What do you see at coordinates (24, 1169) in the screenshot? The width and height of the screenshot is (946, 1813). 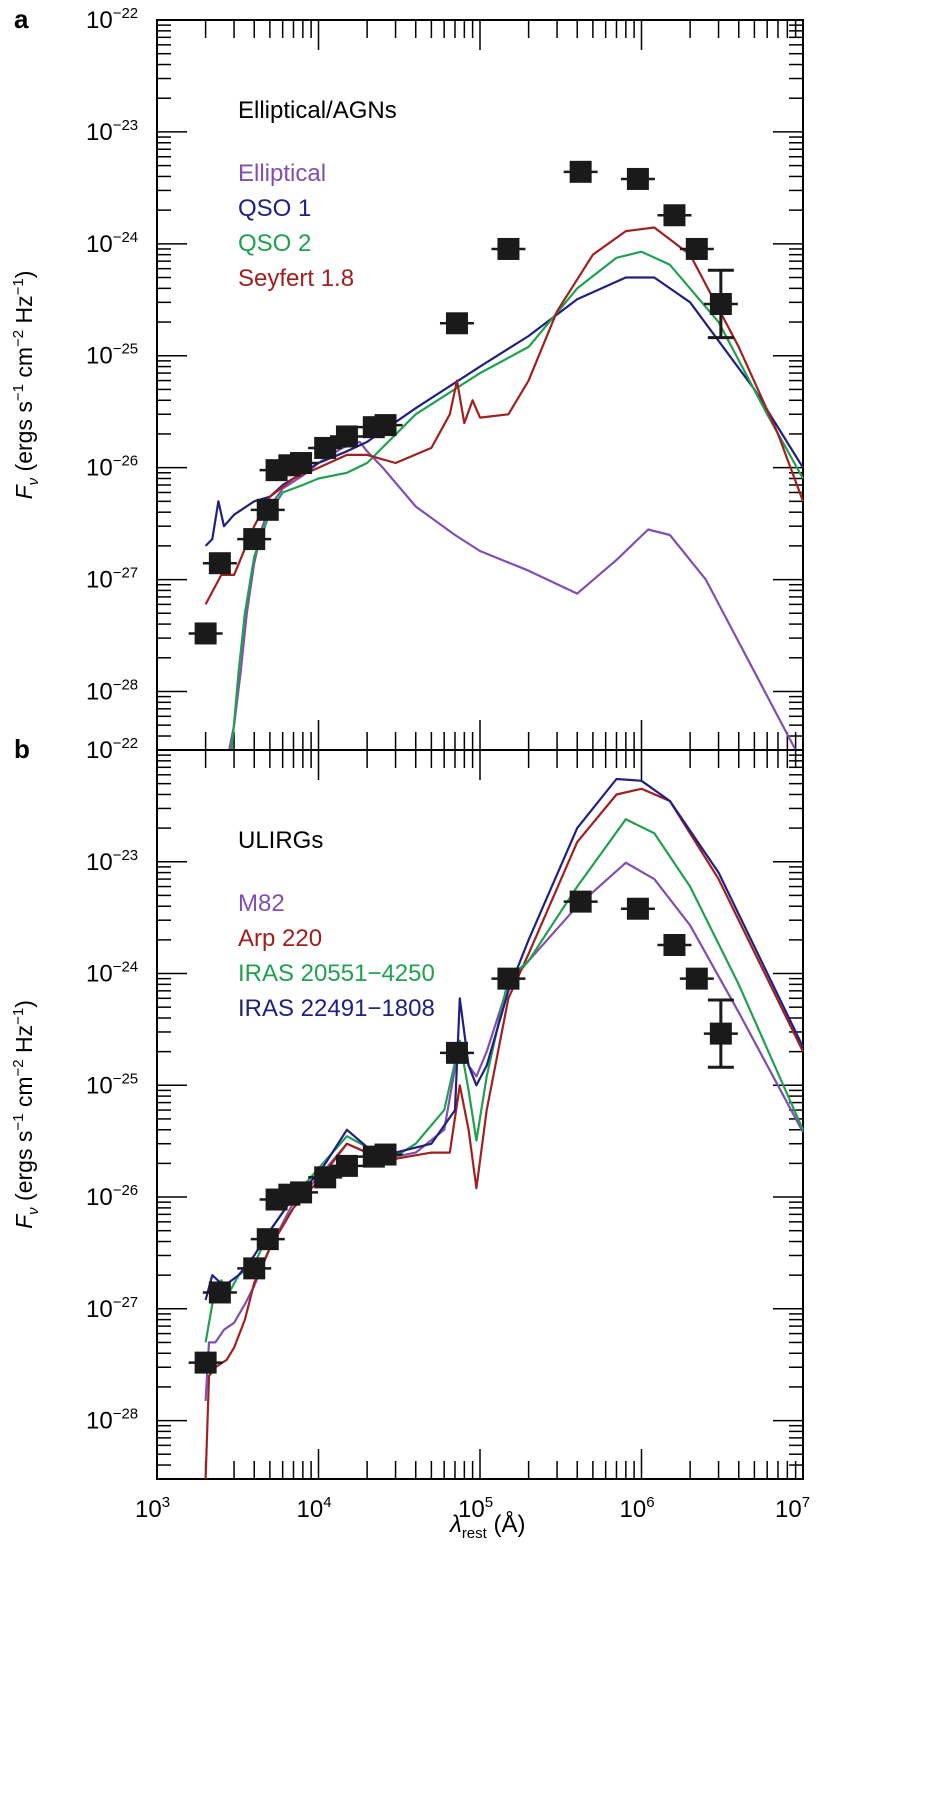 I see `y-label-part: (ergs s` at bounding box center [24, 1169].